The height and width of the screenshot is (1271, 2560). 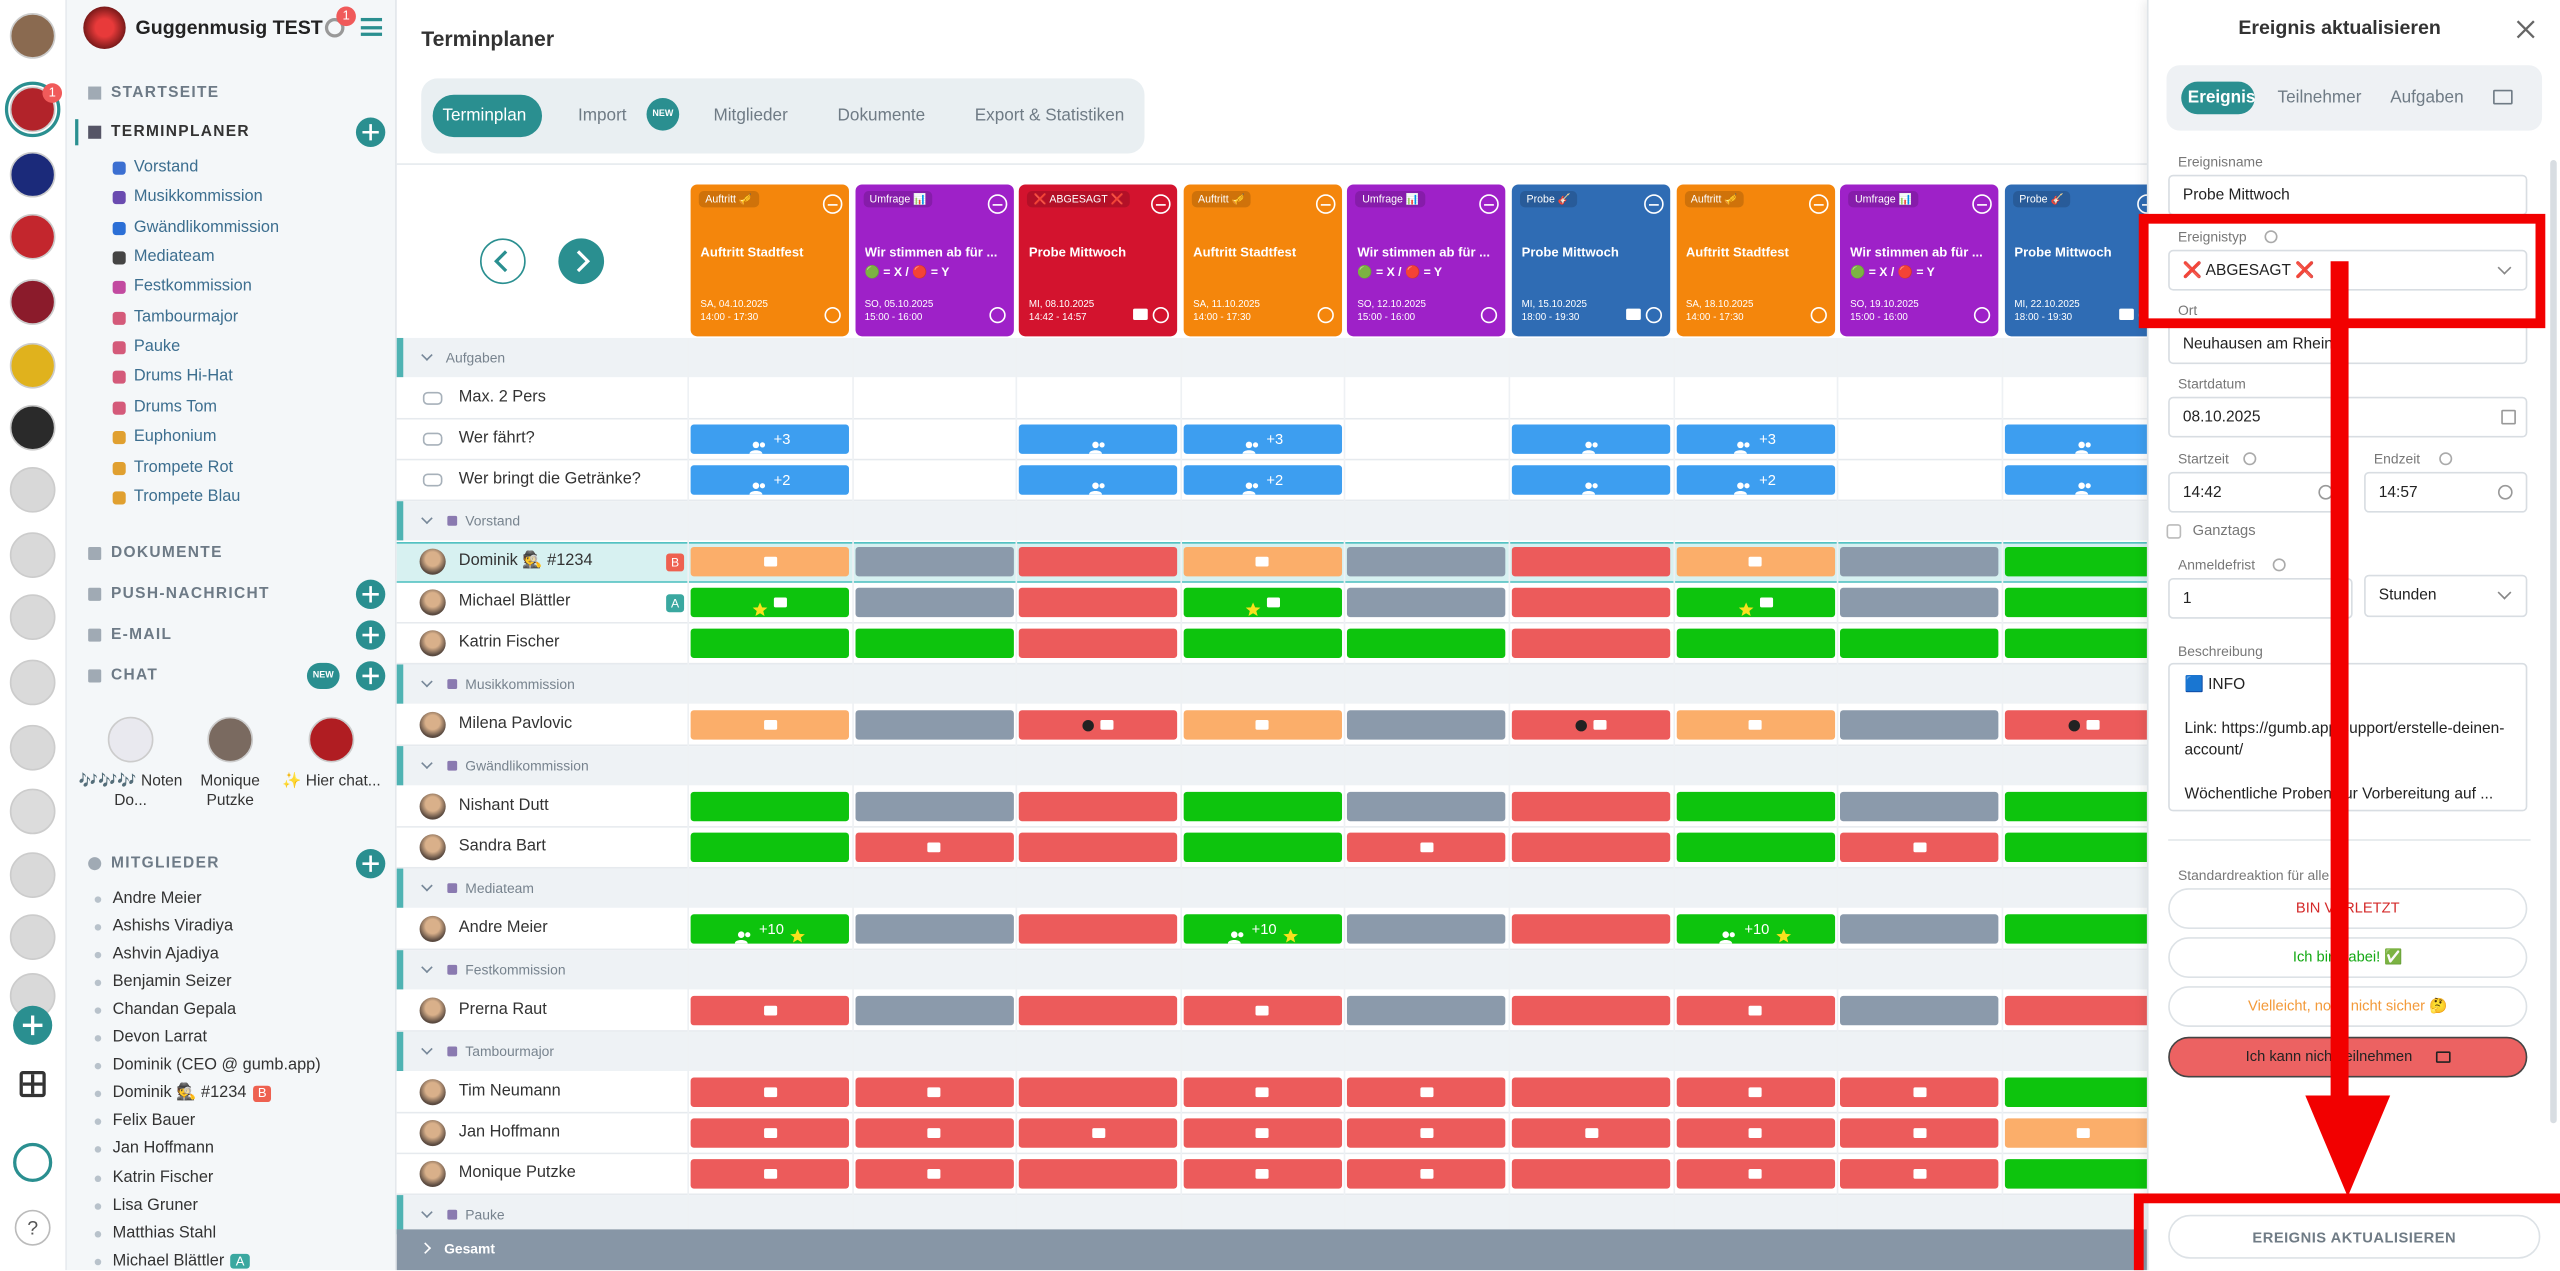 I want to click on checkbox, so click(x=2174, y=531).